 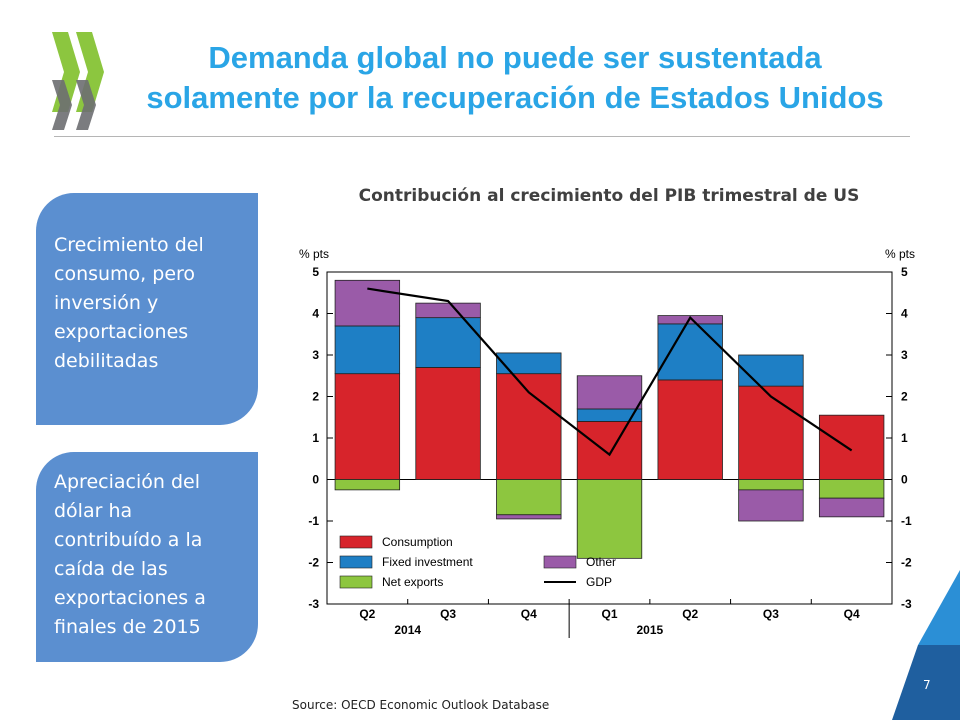 I want to click on legend-swatch-other, so click(x=560, y=562).